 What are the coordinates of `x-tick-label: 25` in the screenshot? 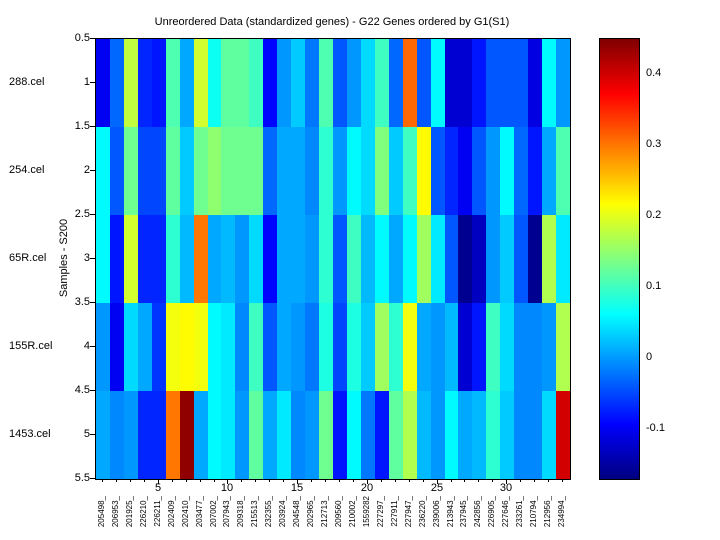 It's located at (437, 488).